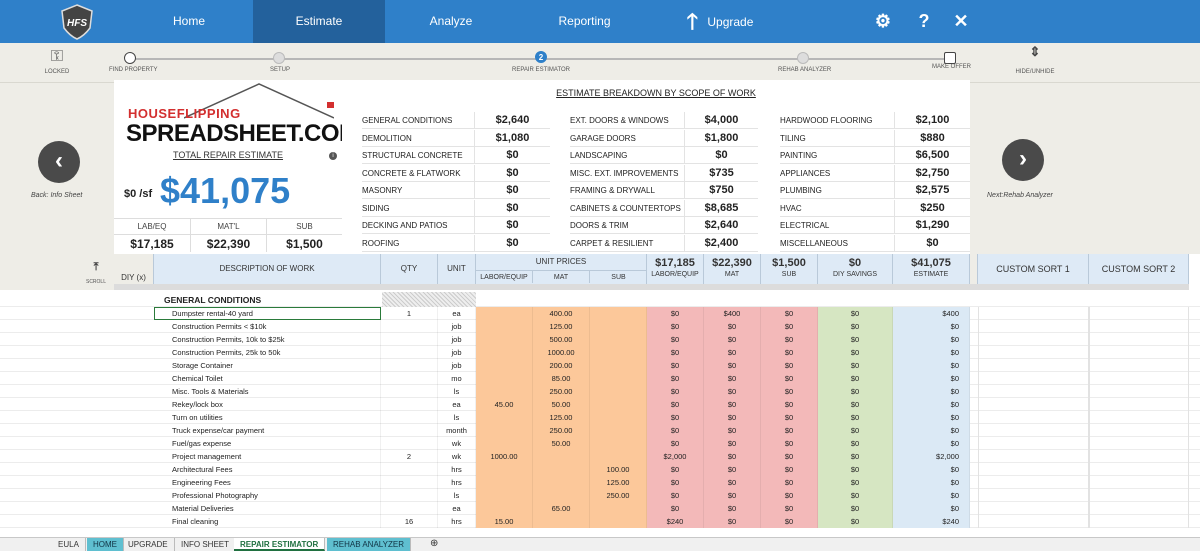 This screenshot has height=551, width=1200. Describe the element at coordinates (409, 456) in the screenshot. I see `table-cell: 2` at that location.